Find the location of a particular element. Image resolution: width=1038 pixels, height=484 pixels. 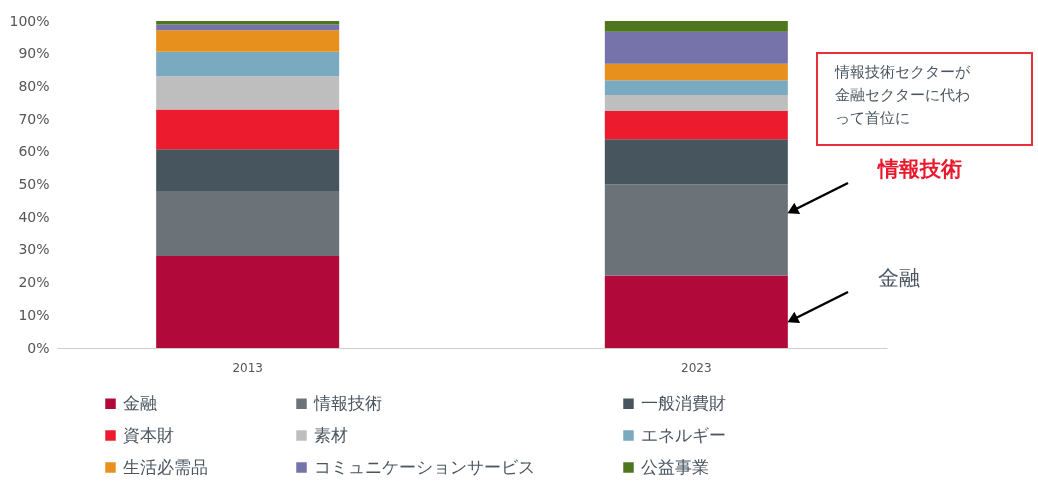

y-tick-label: 30% is located at coordinates (34, 249).